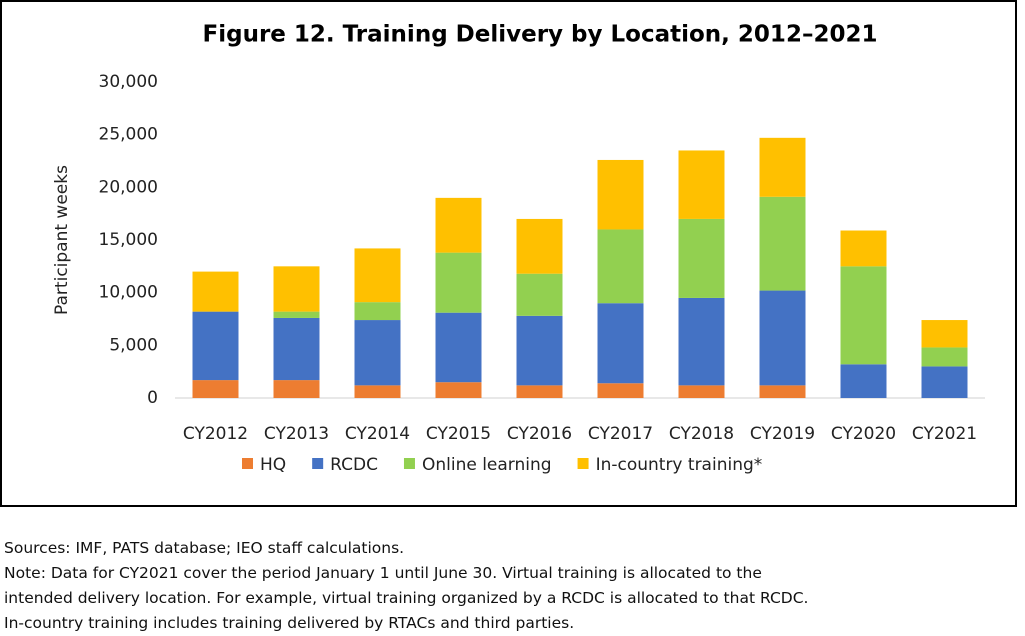 Image resolution: width=1025 pixels, height=636 pixels. What do you see at coordinates (539, 434) in the screenshot?
I see `x-tick-label: CY2016` at bounding box center [539, 434].